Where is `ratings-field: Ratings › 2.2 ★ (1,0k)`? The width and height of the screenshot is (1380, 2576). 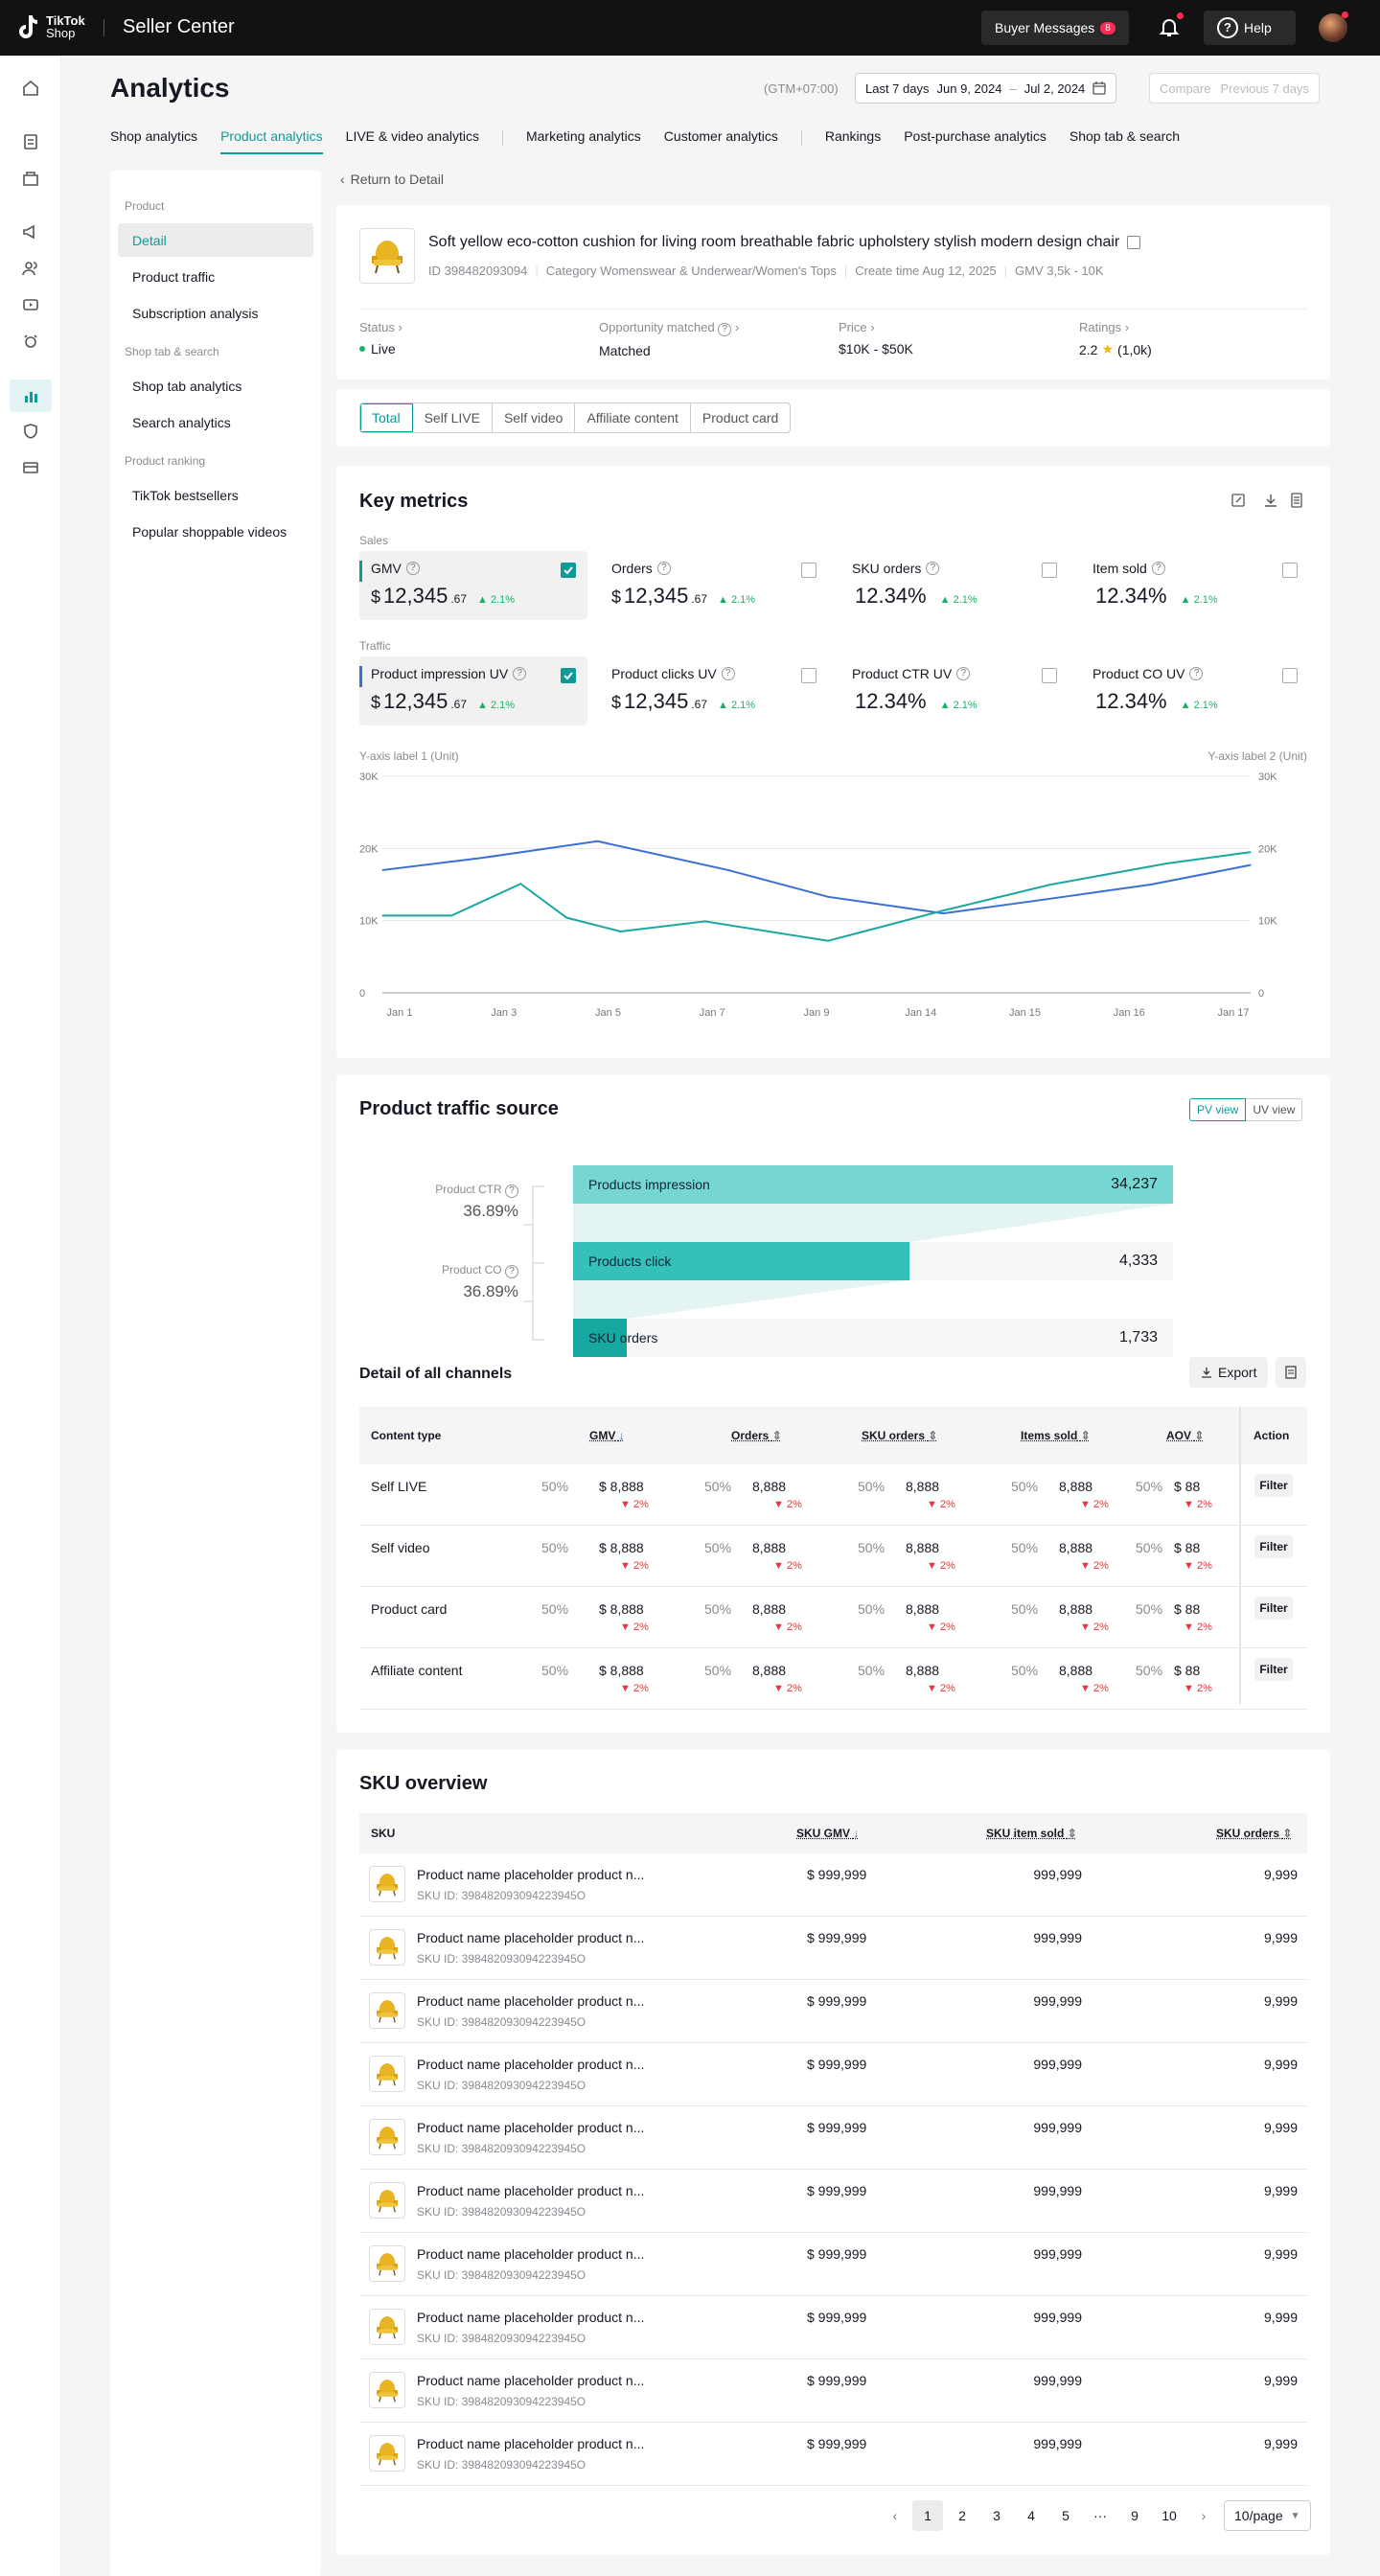 ratings-field: Ratings › 2.2 ★ (1,0k) is located at coordinates (1115, 338).